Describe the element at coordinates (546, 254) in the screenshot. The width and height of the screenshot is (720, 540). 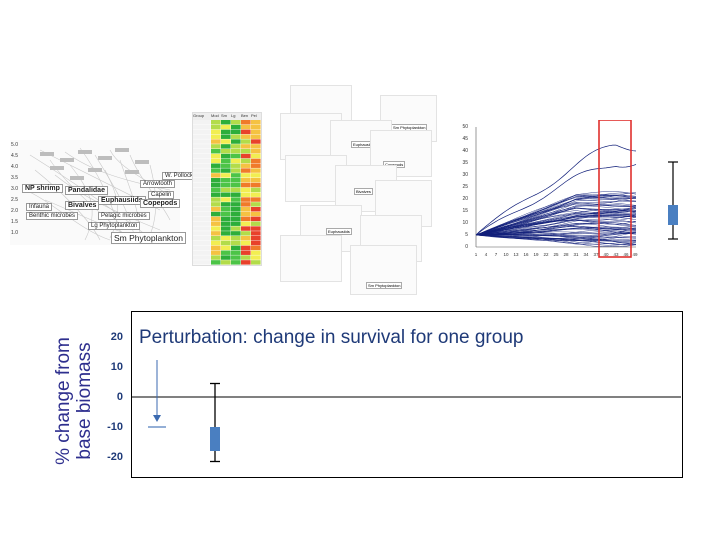
I see `trajectory-xtick: 22` at that location.